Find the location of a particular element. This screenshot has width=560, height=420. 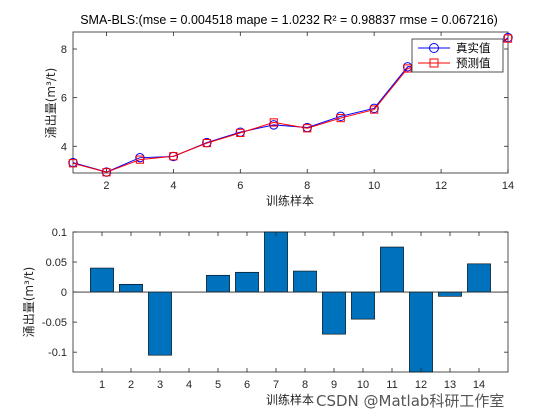

legend: 真实值 预测值 is located at coordinates (457, 55).